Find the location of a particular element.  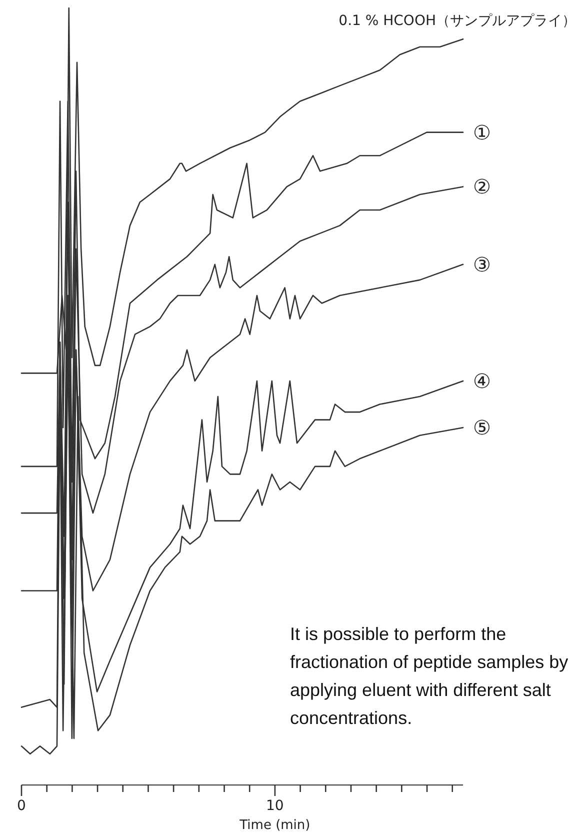

series-label: ② is located at coordinates (482, 186).